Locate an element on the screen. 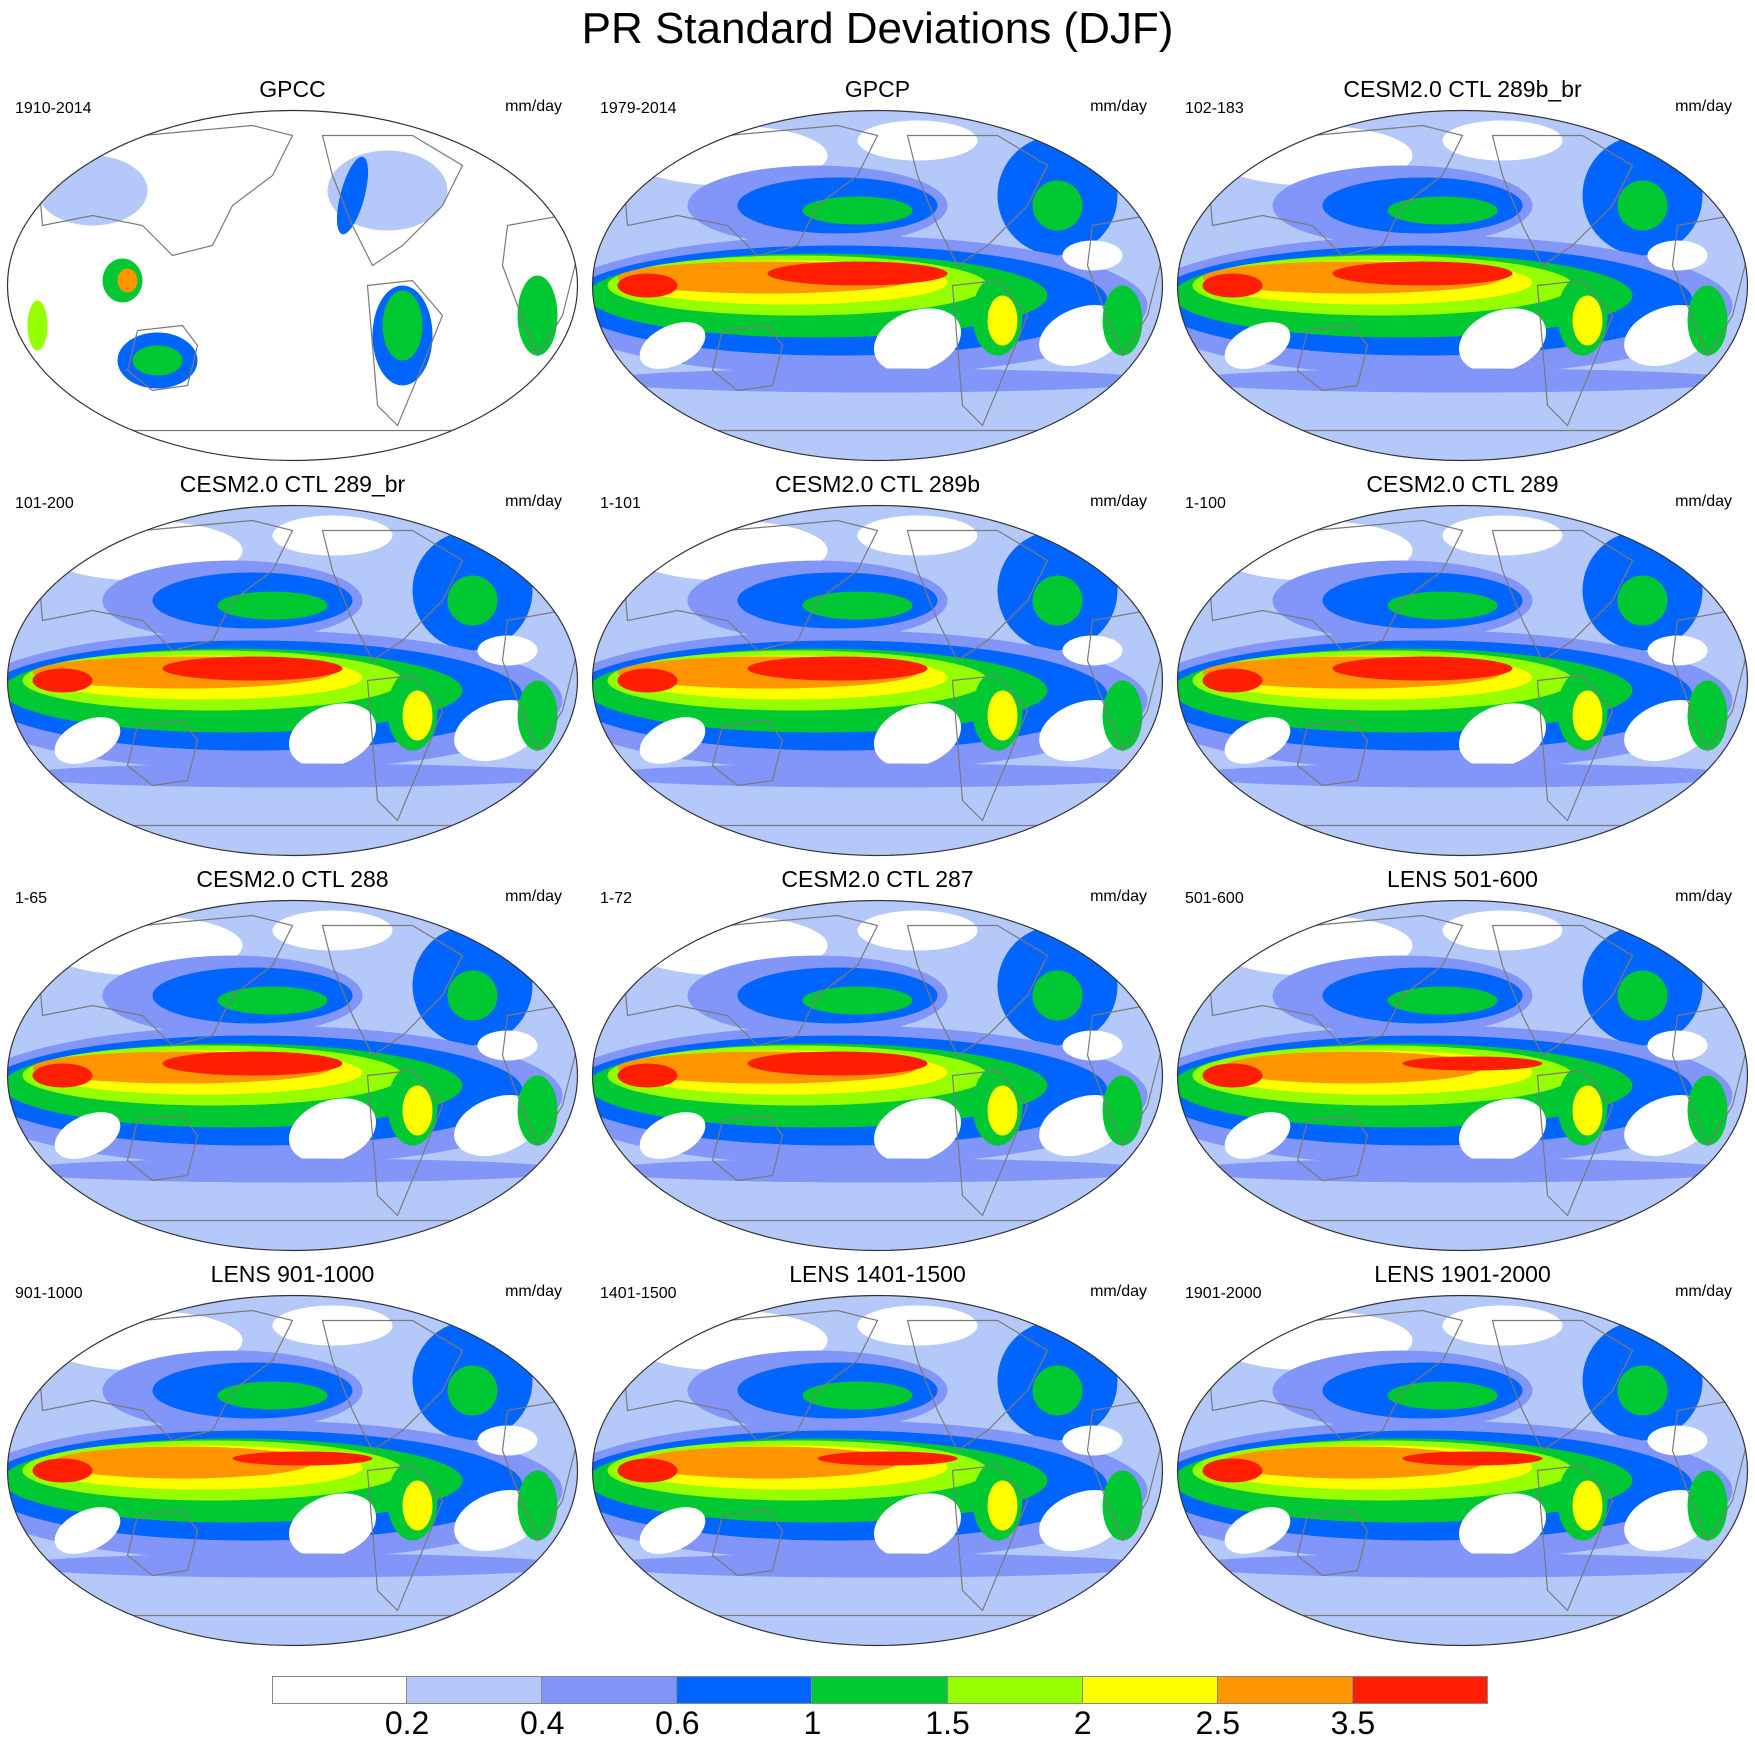  panel-period: 1901-2000 is located at coordinates (1223, 1293).